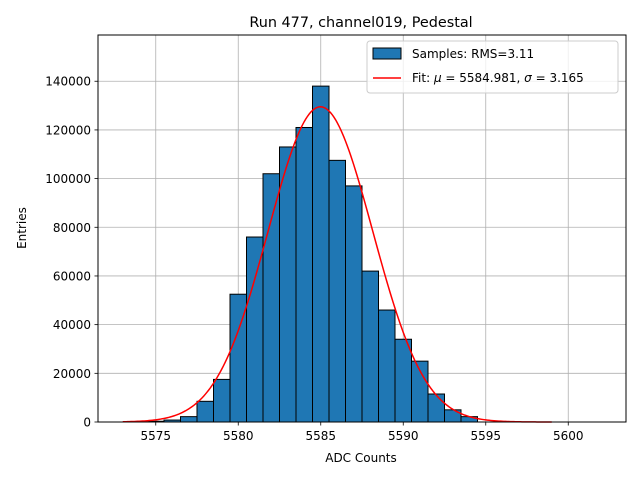 This screenshot has width=640, height=480. Describe the element at coordinates (72, 374) in the screenshot. I see `y-tick-label: 20000` at that location.